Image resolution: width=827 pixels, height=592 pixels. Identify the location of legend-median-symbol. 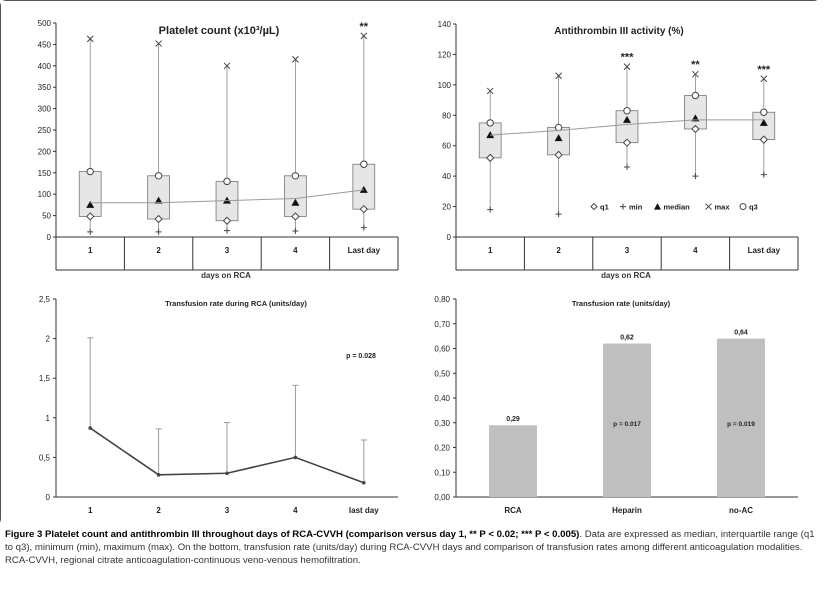
(657, 206).